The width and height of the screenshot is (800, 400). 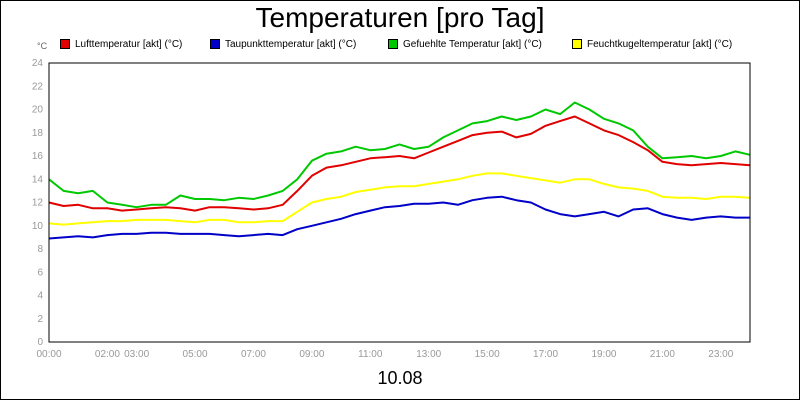 I want to click on legend-swatch-lufttemperatur, so click(x=65, y=44).